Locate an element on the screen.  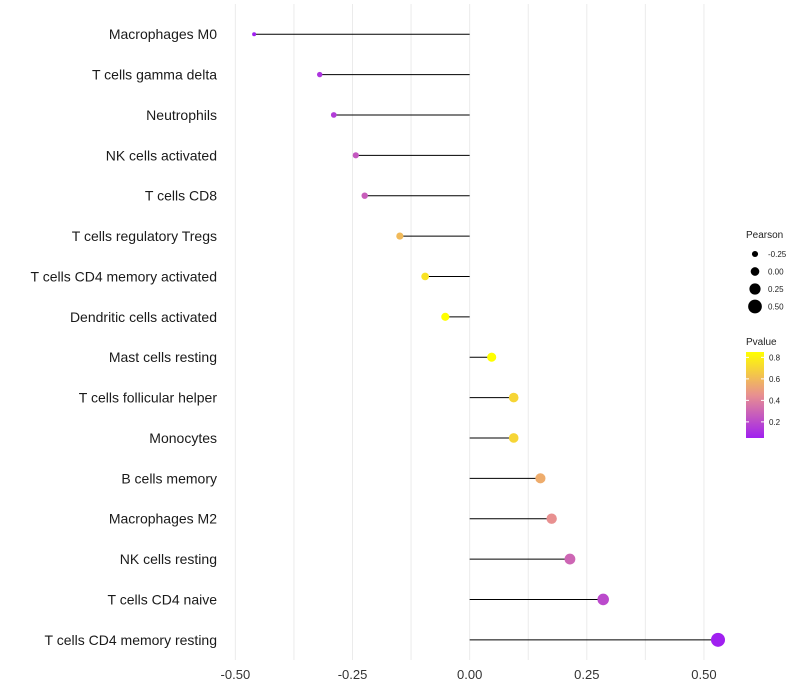
category-label: B cells memory is located at coordinates (169, 478).